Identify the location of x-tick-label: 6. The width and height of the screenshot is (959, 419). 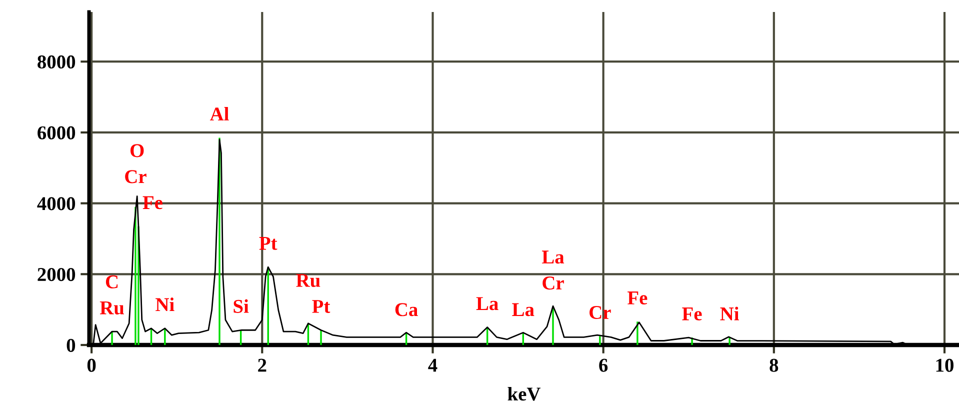
(603, 365).